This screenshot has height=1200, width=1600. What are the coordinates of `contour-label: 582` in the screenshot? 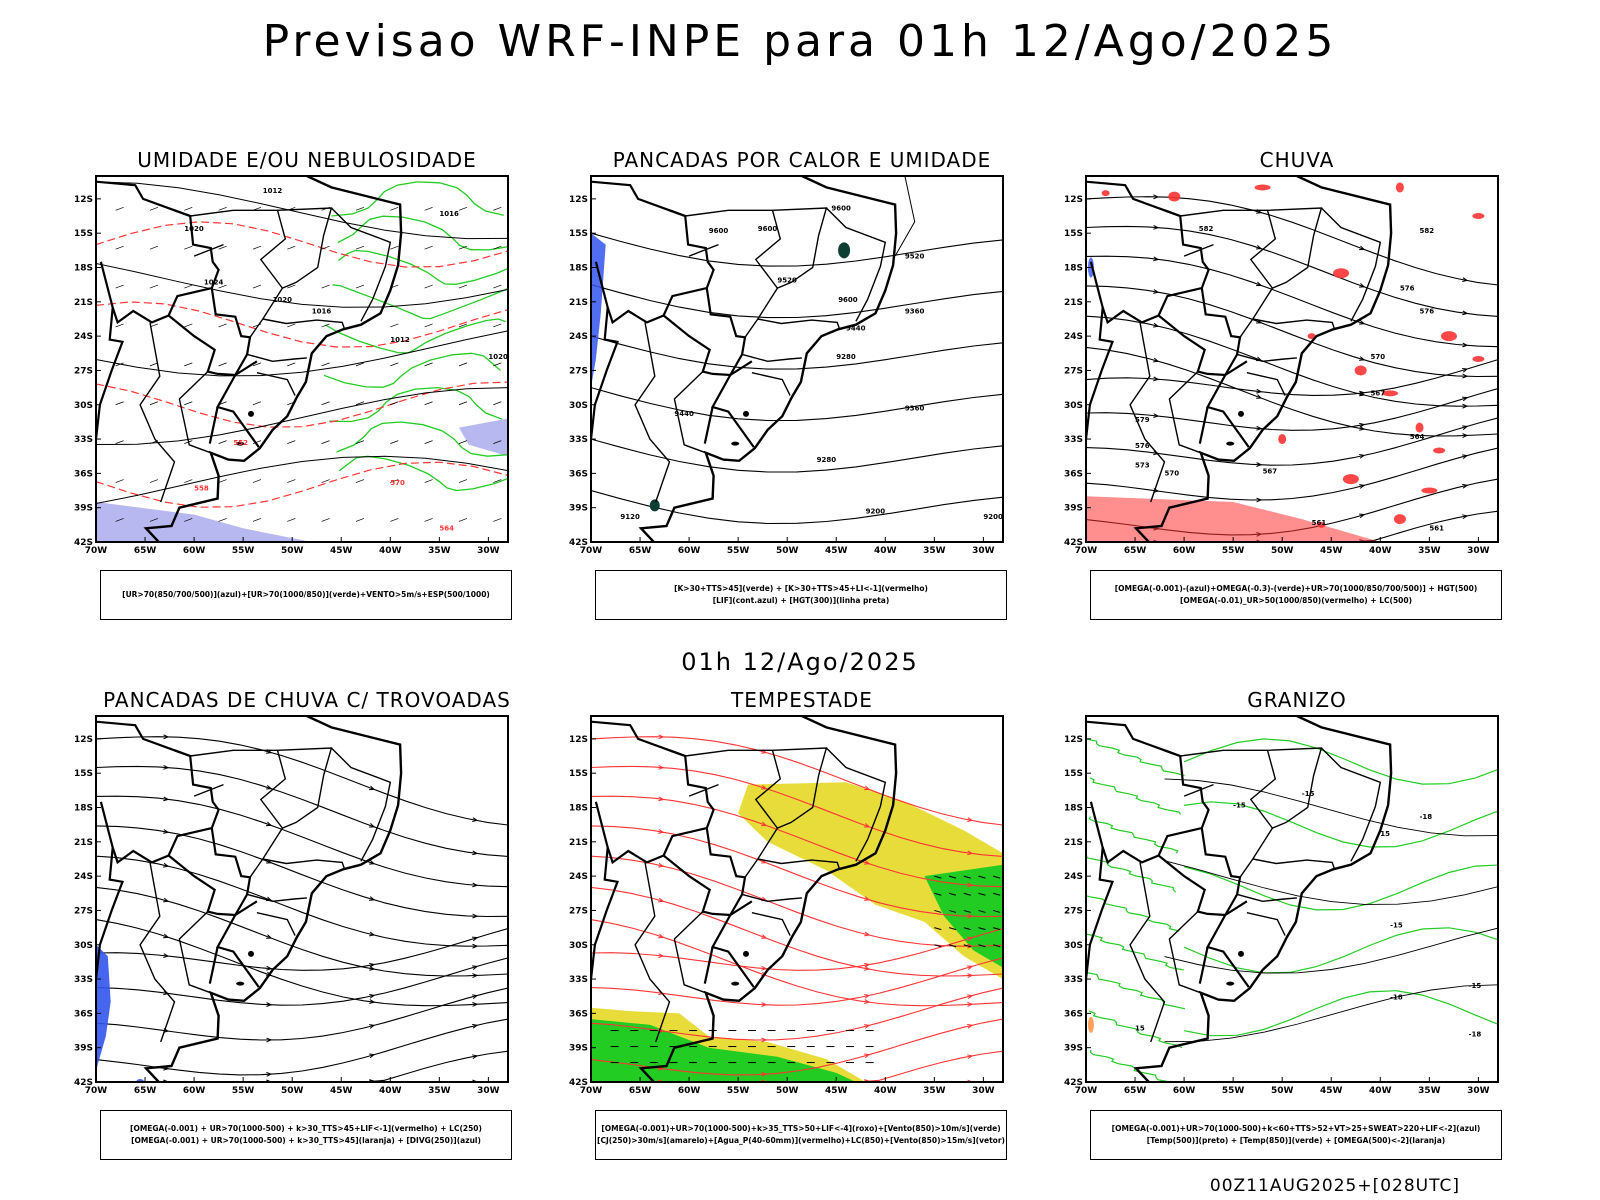 It's located at (1427, 231).